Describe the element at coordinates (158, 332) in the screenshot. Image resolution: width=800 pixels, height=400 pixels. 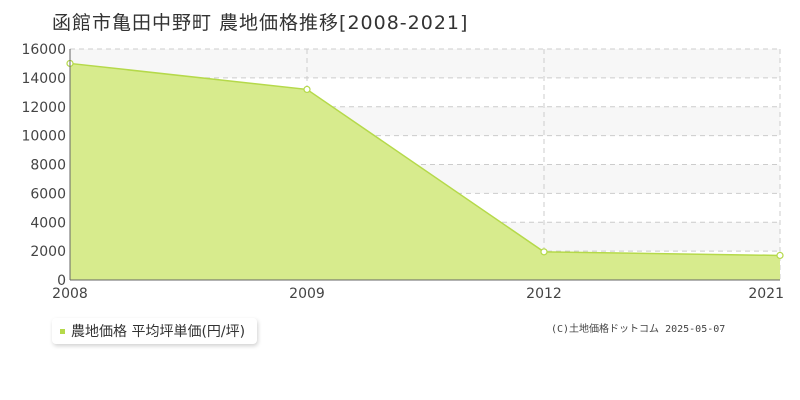
I see `legend-label: 農地価格 平均坪単価(円/坪)` at that location.